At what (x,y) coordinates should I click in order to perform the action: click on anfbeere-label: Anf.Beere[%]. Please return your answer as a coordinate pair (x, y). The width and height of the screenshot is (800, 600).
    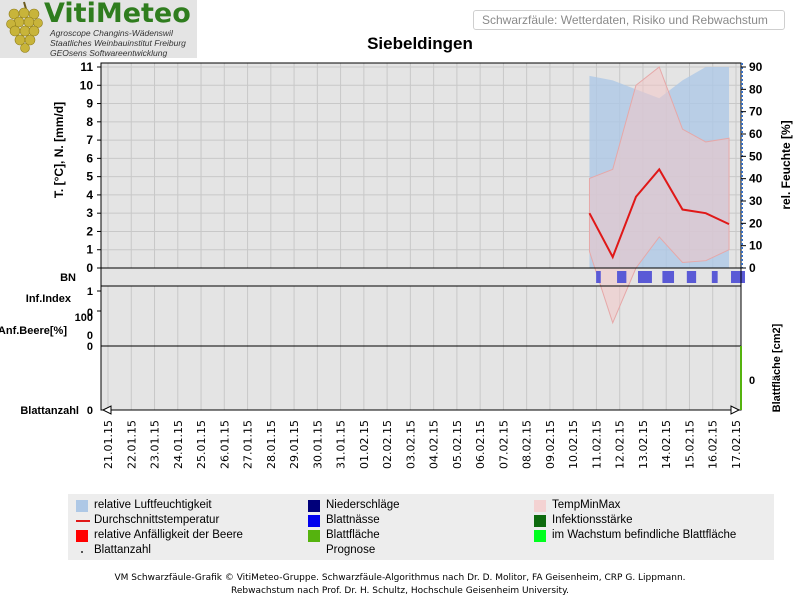
    Looking at the image, I should click on (33, 331).